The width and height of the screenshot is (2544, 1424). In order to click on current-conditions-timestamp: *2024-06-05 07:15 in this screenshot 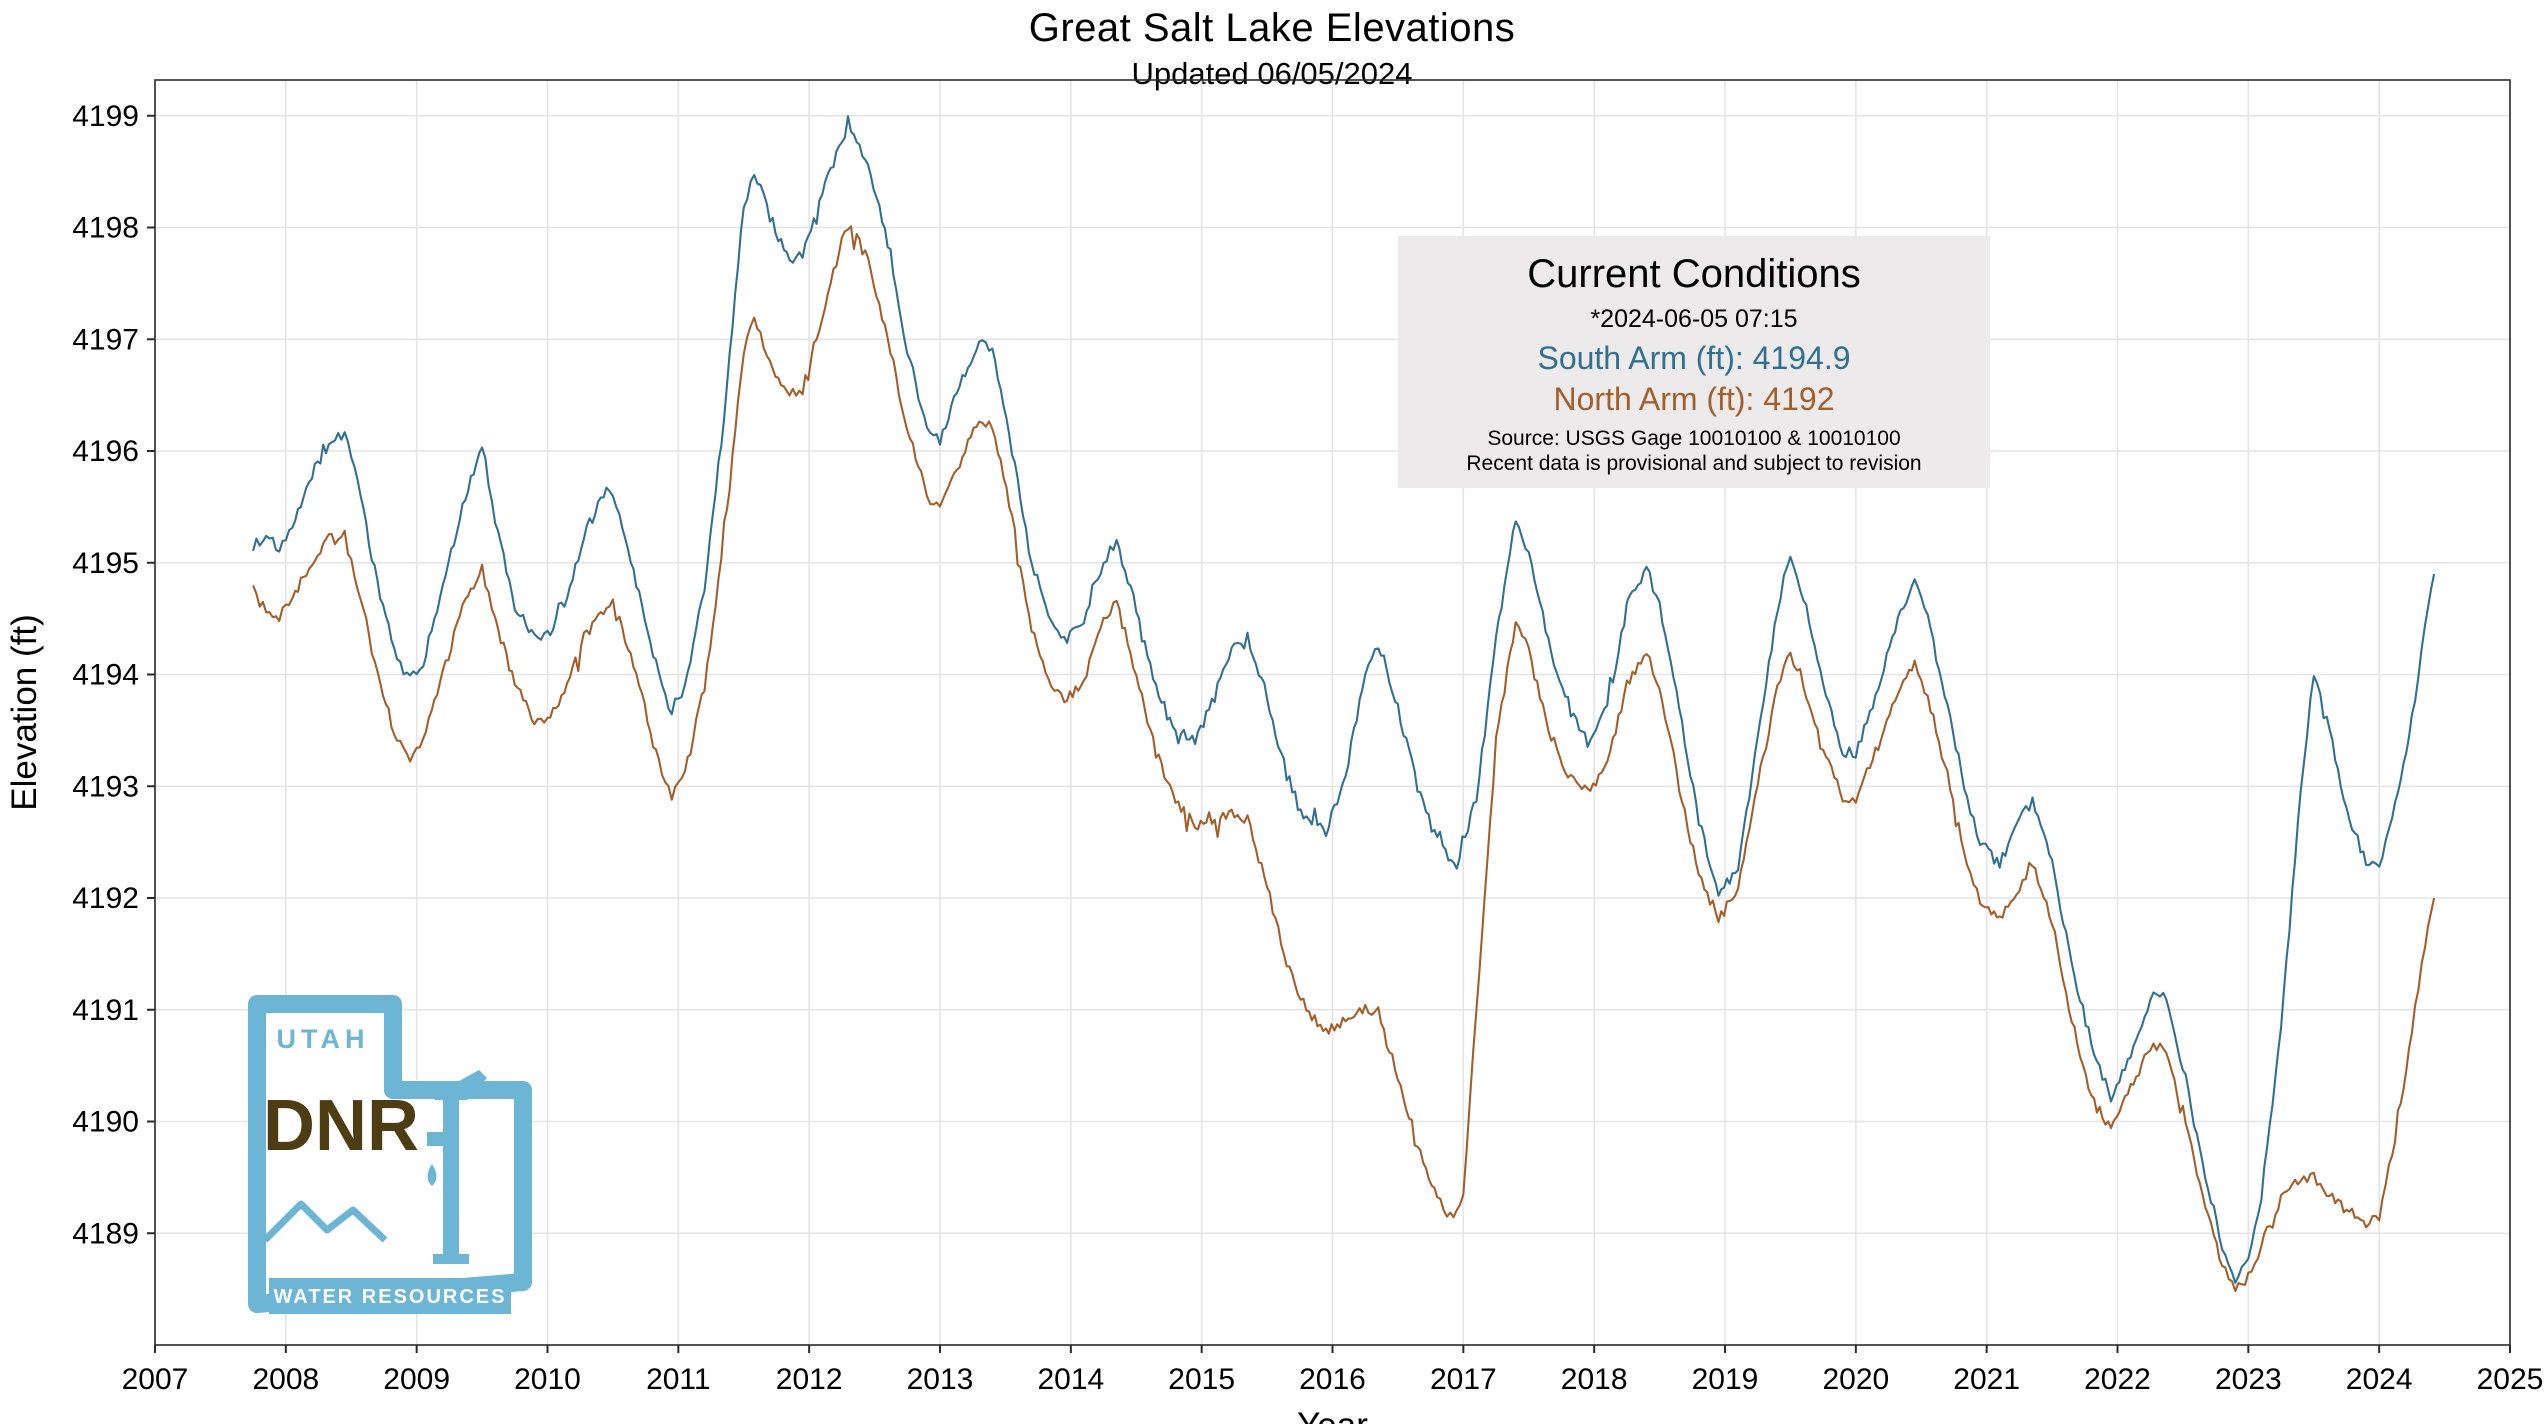, I will do `click(1694, 319)`.